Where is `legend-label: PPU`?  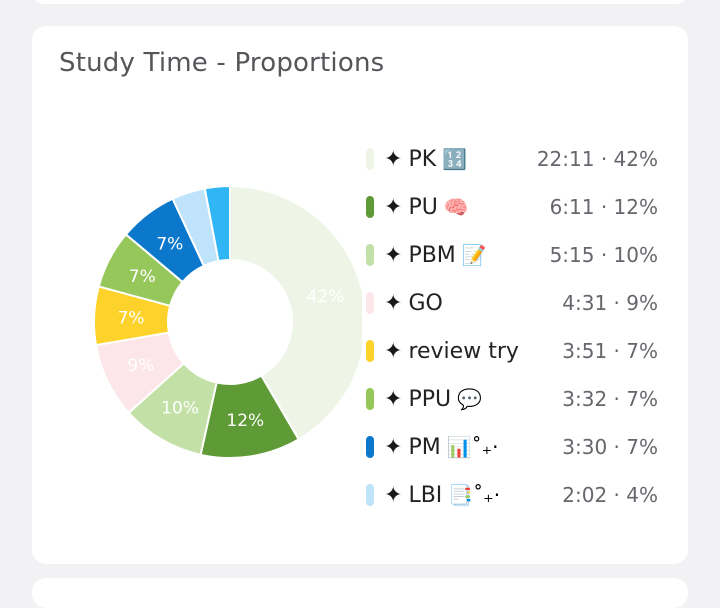 legend-label: PPU is located at coordinates (430, 399).